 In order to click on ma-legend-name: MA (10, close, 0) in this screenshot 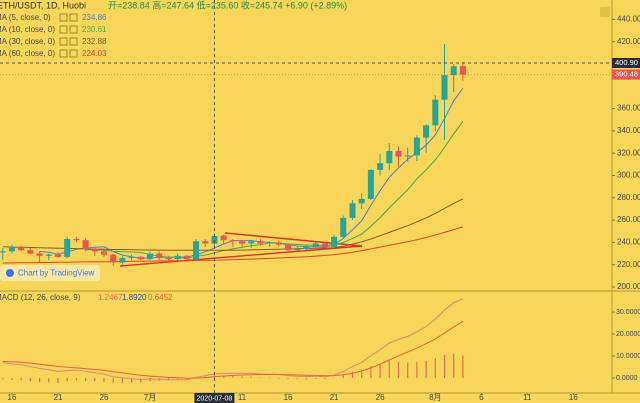, I will do `click(27, 29)`.